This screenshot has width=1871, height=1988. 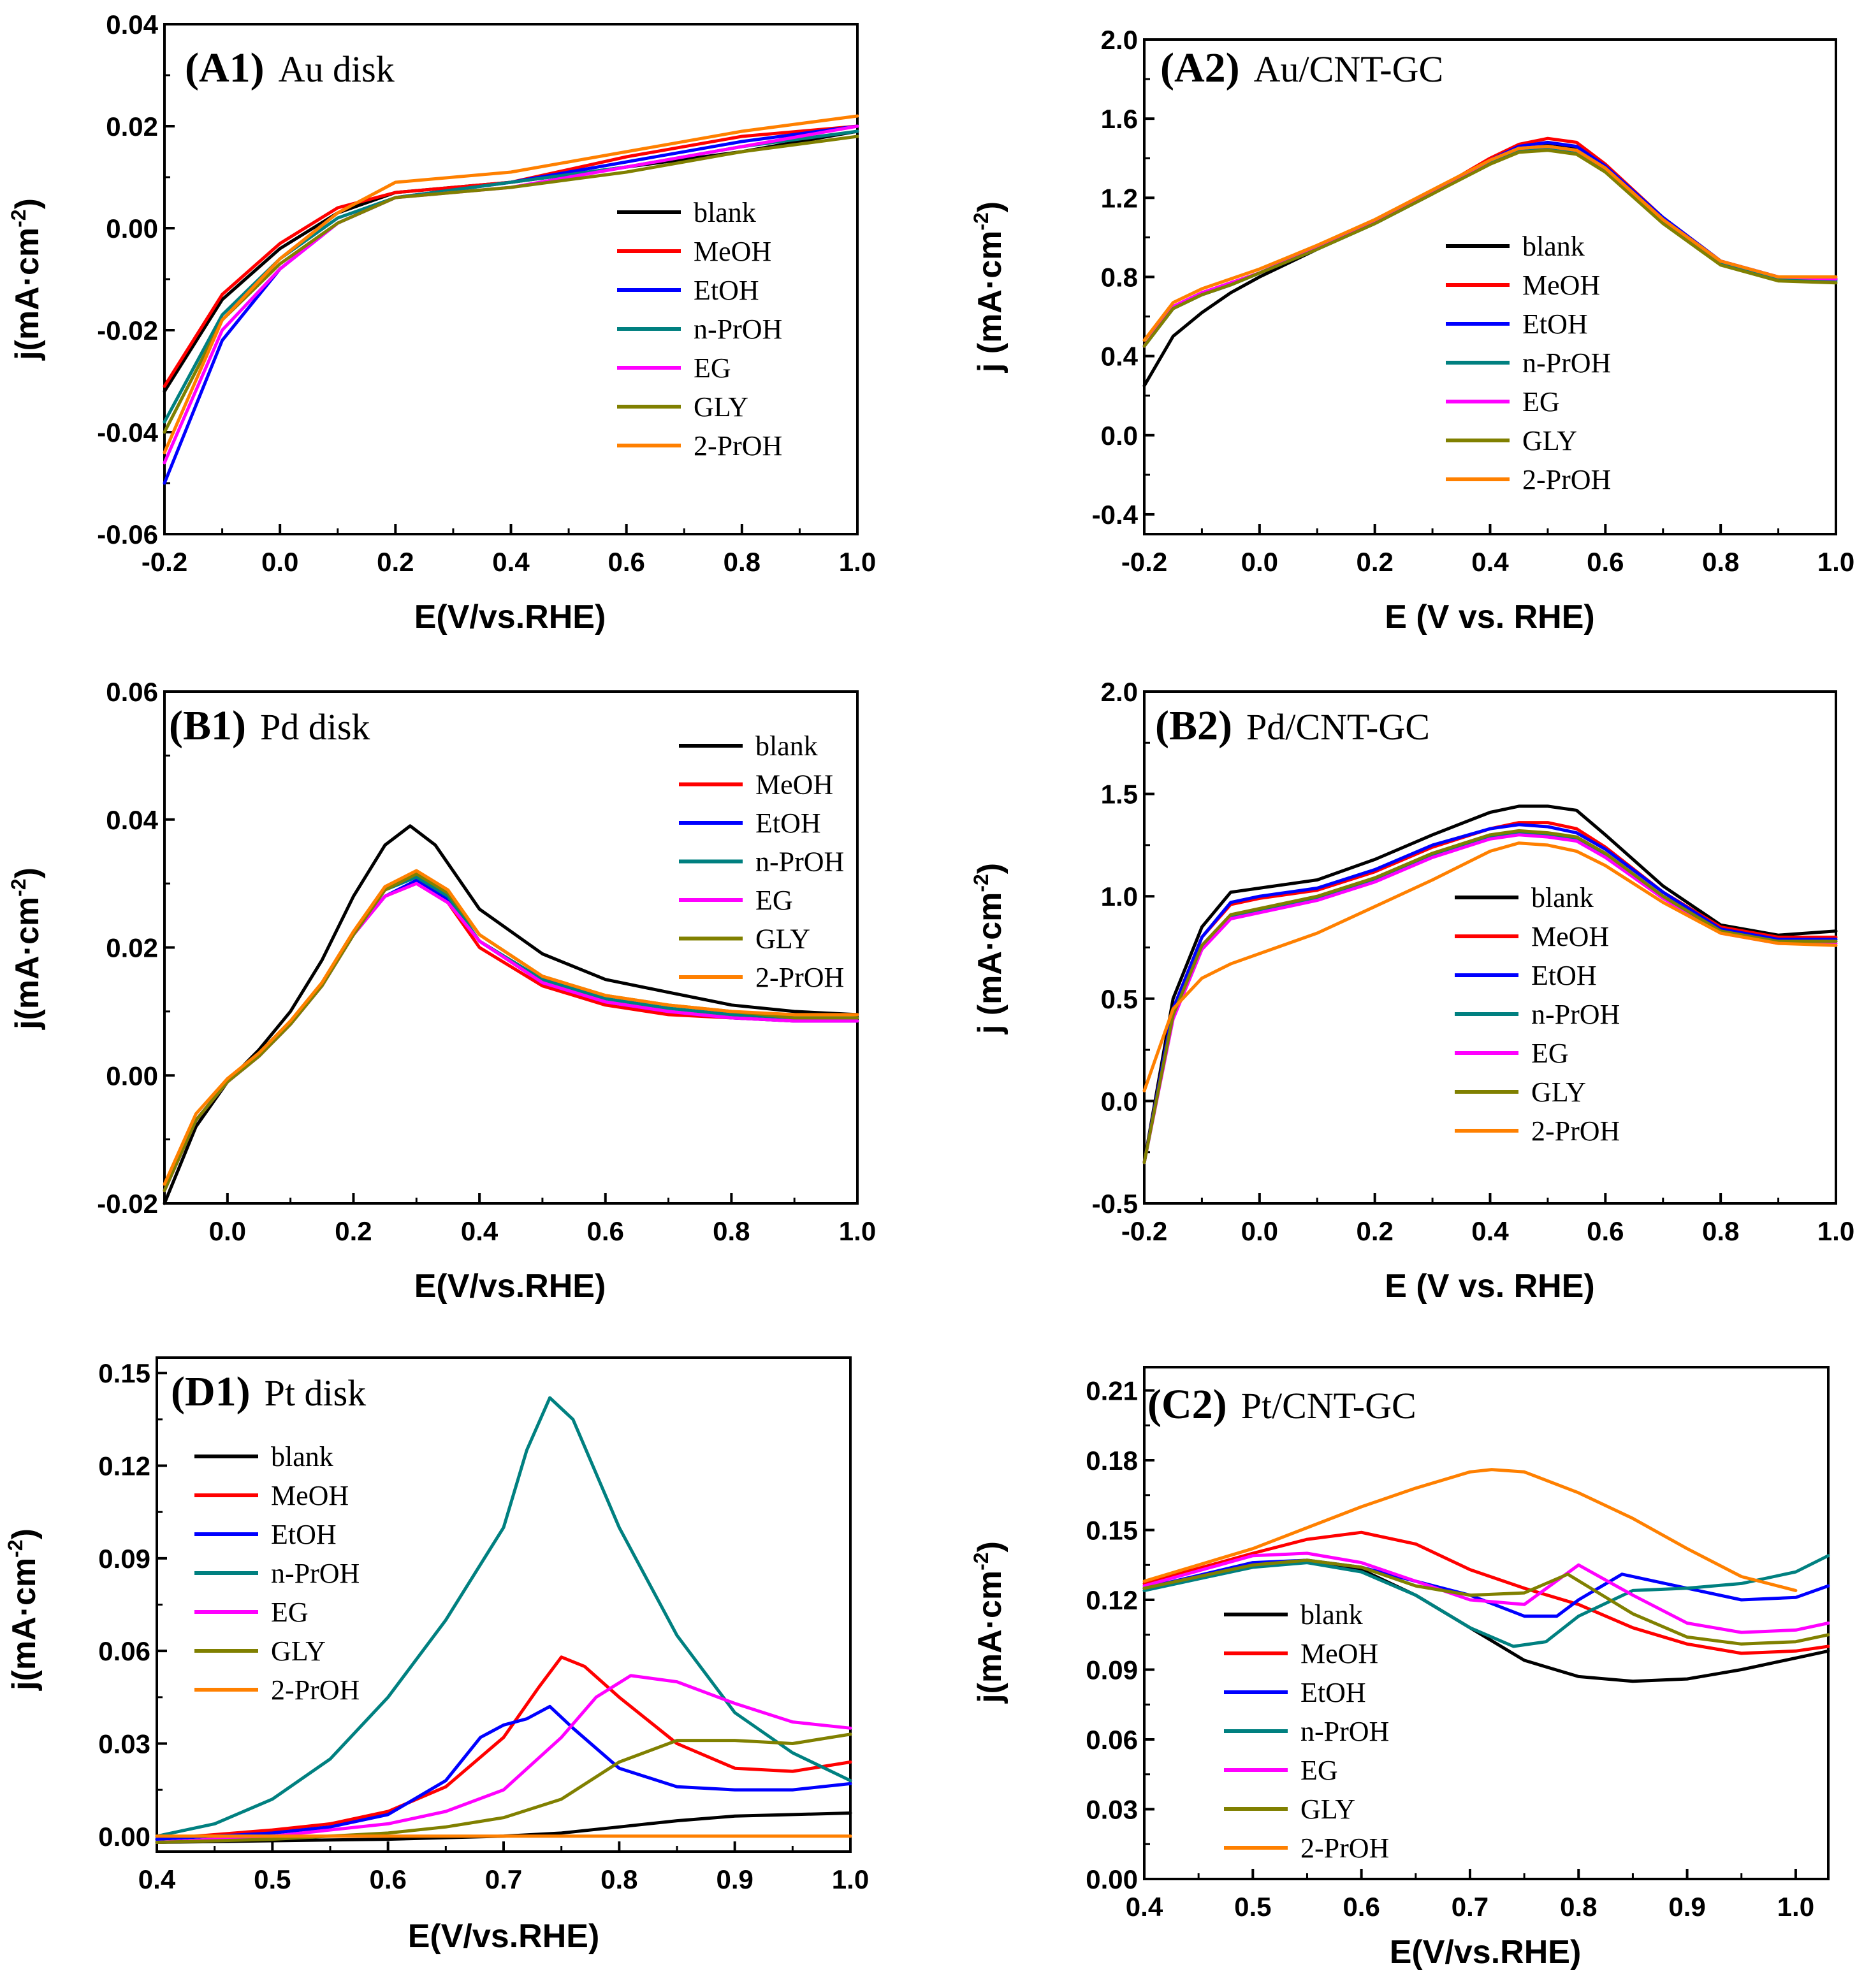 What do you see at coordinates (1119, 277) in the screenshot?
I see `y-tick-label: 0.8` at bounding box center [1119, 277].